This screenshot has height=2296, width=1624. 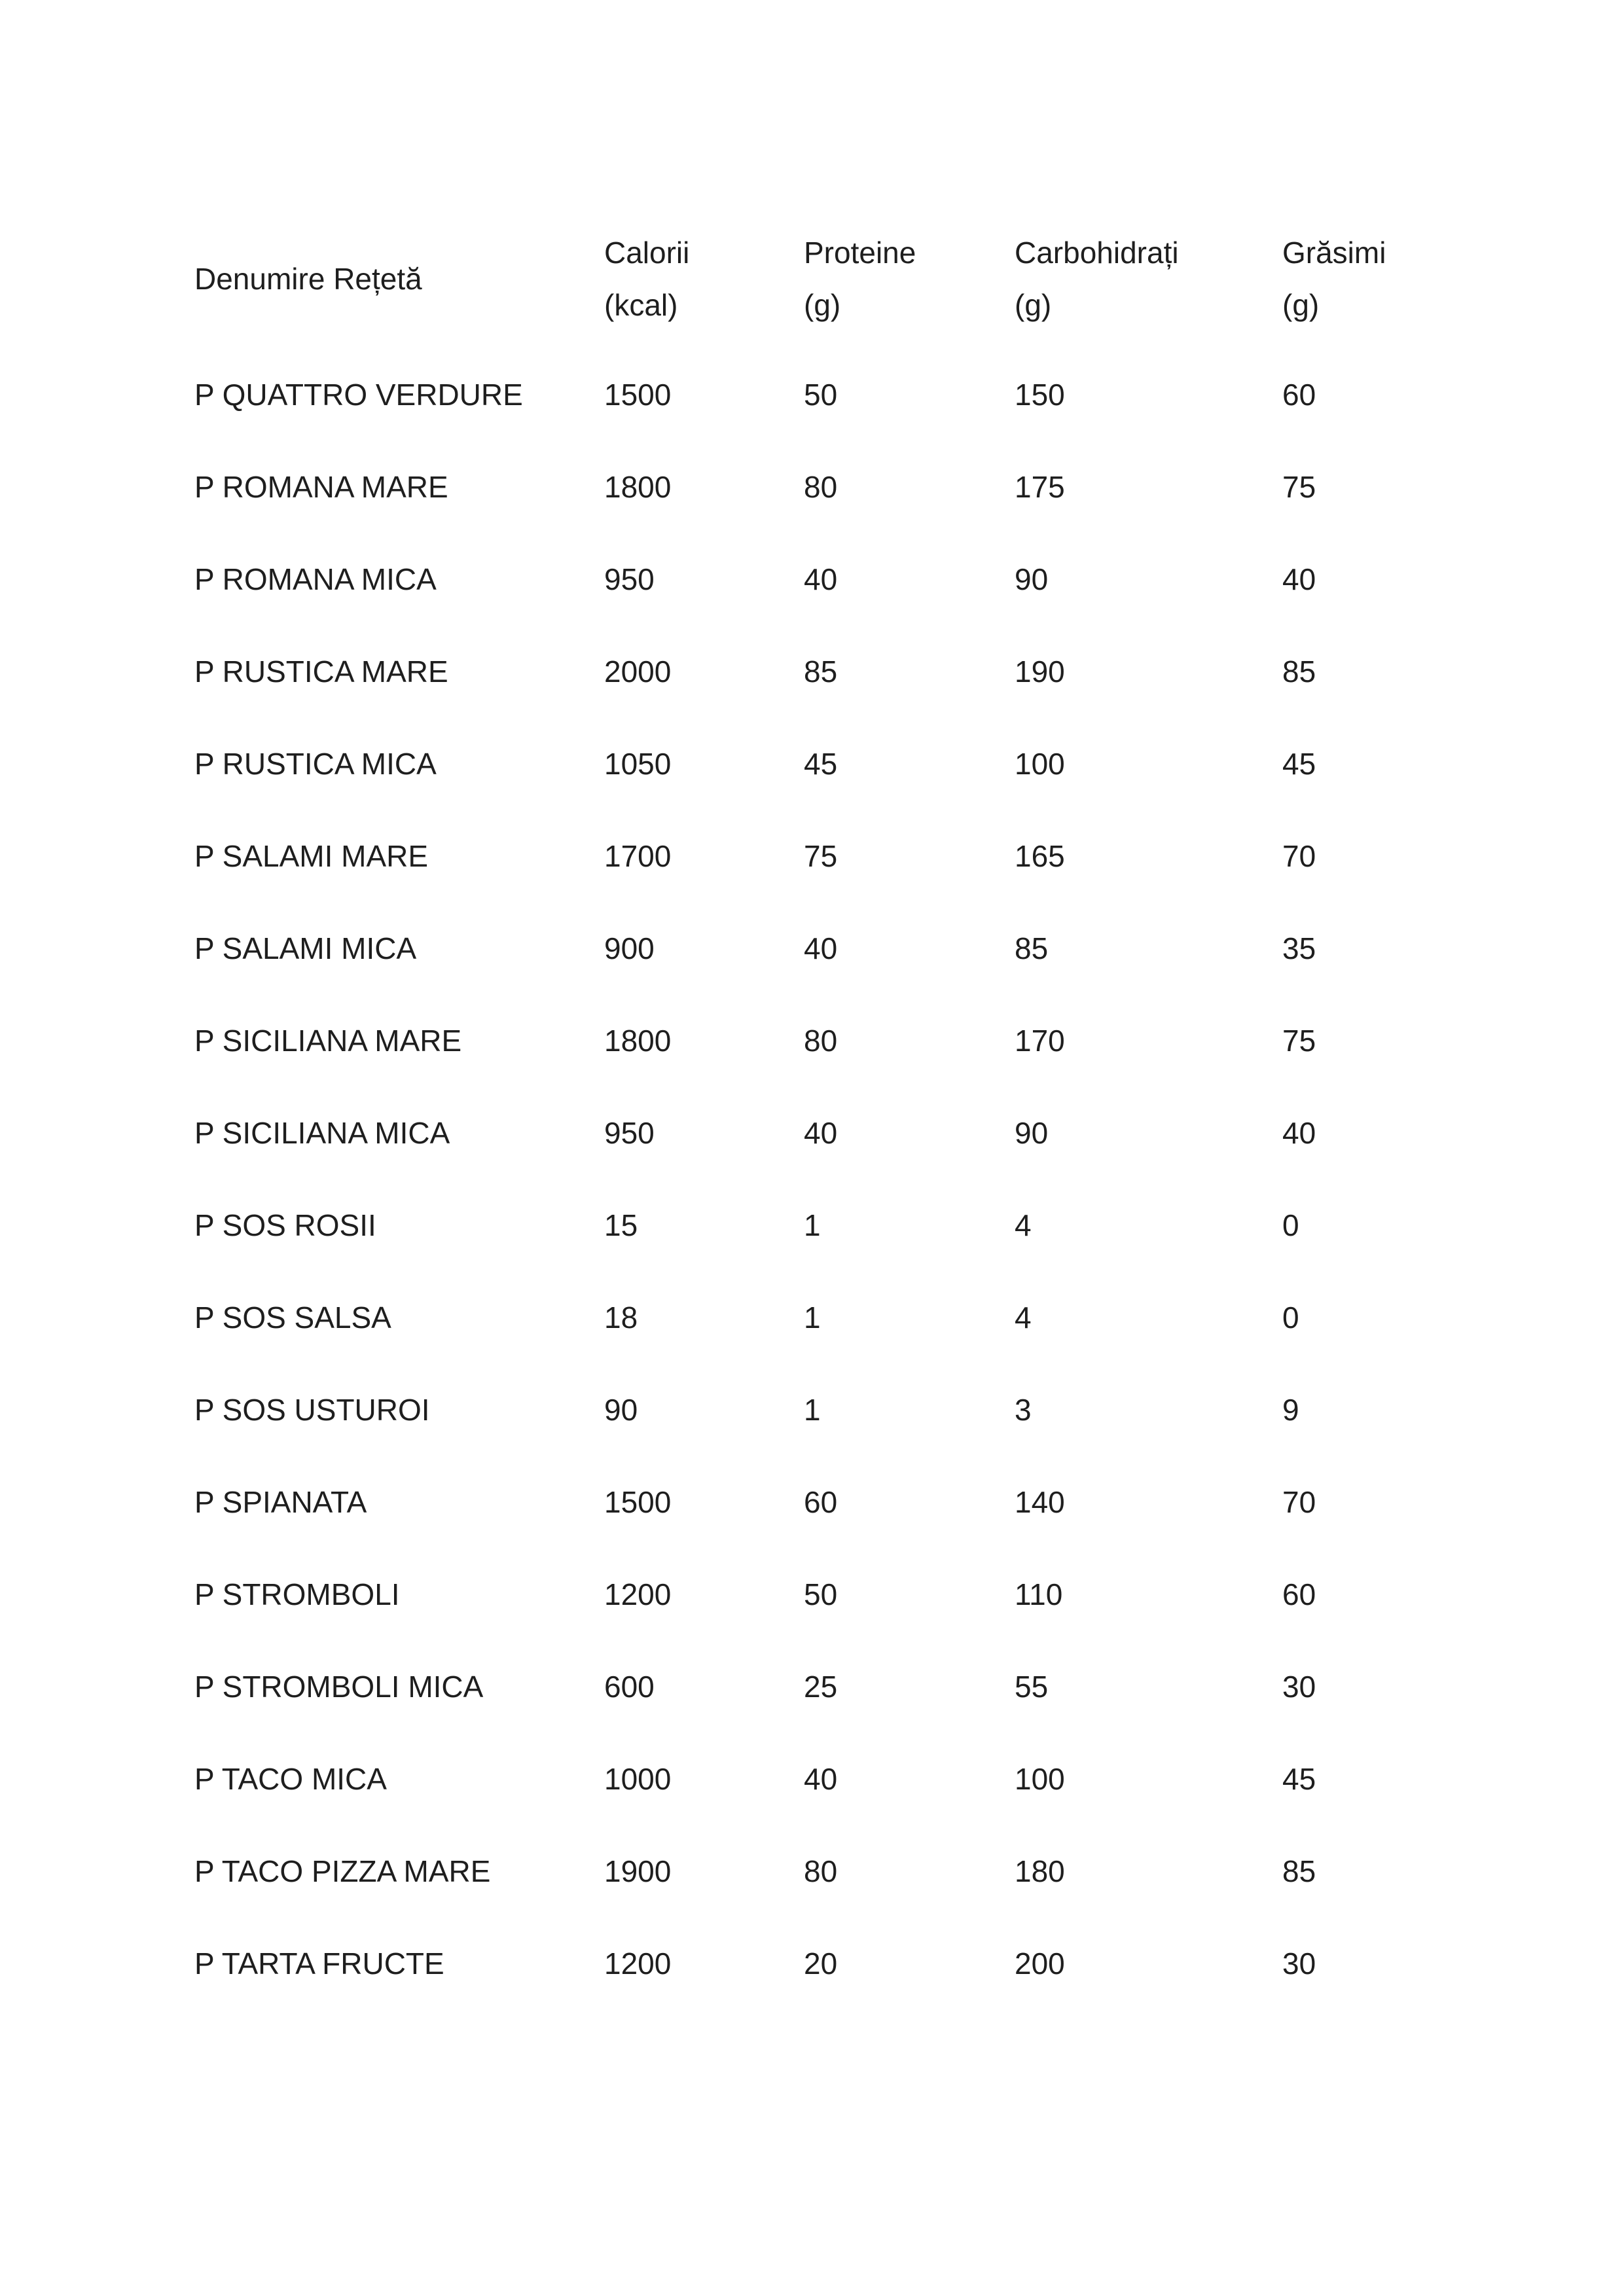 What do you see at coordinates (322, 1133) in the screenshot?
I see `recipe-name-cell: P SICILIANA MICA` at bounding box center [322, 1133].